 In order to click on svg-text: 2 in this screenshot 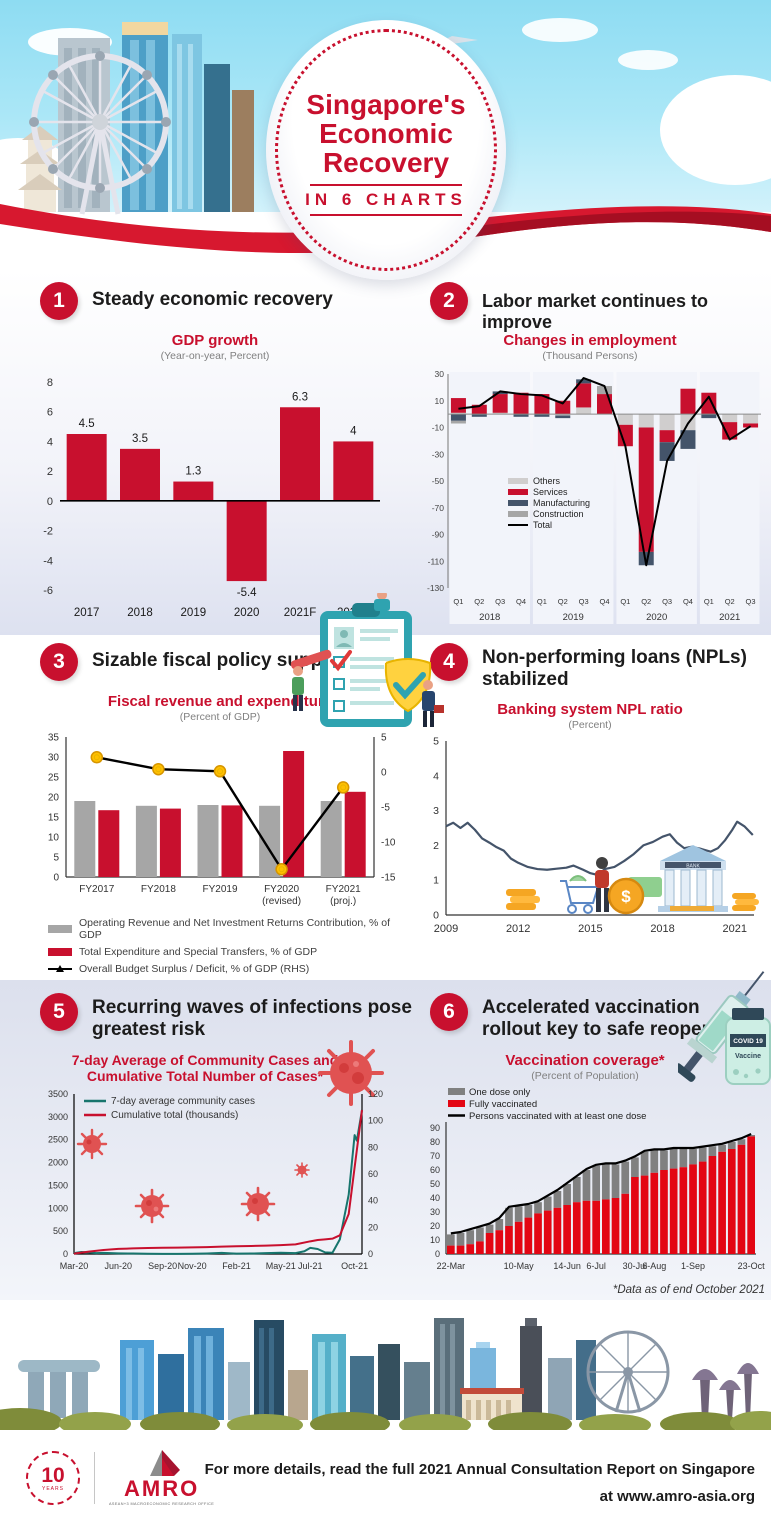, I will do `click(50, 472)`.